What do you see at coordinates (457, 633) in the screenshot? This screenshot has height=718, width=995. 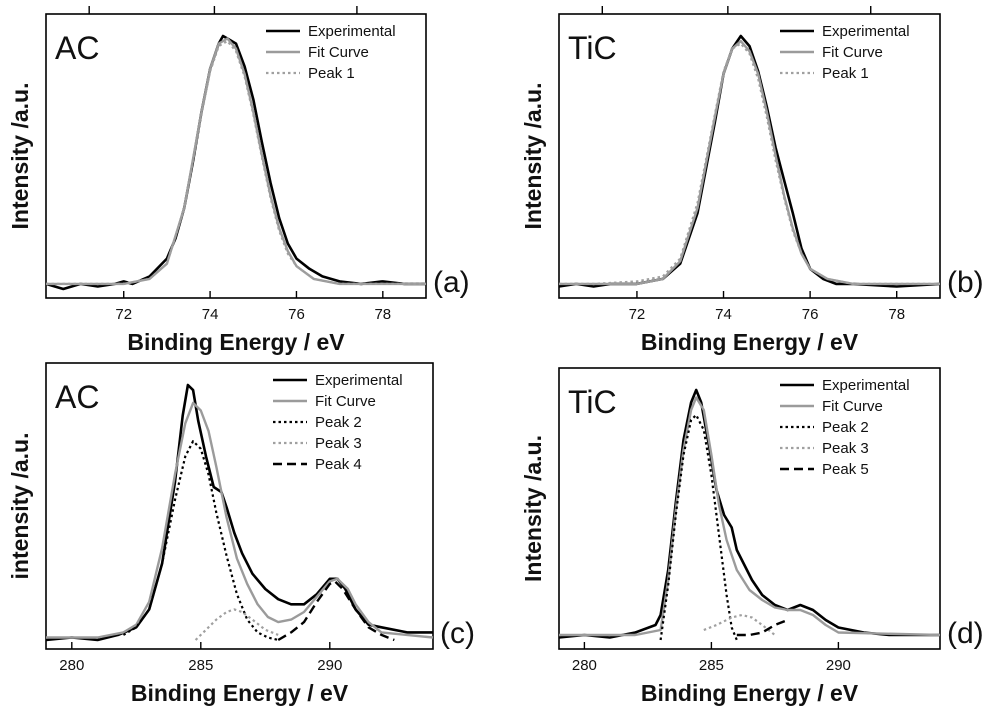 I see `panel-tag: (c)` at bounding box center [457, 633].